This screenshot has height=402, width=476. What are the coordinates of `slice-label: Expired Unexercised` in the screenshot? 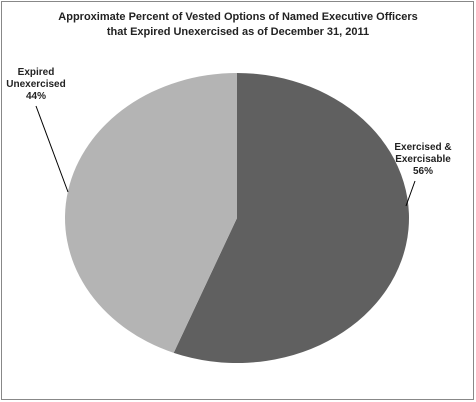 It's located at (36, 78).